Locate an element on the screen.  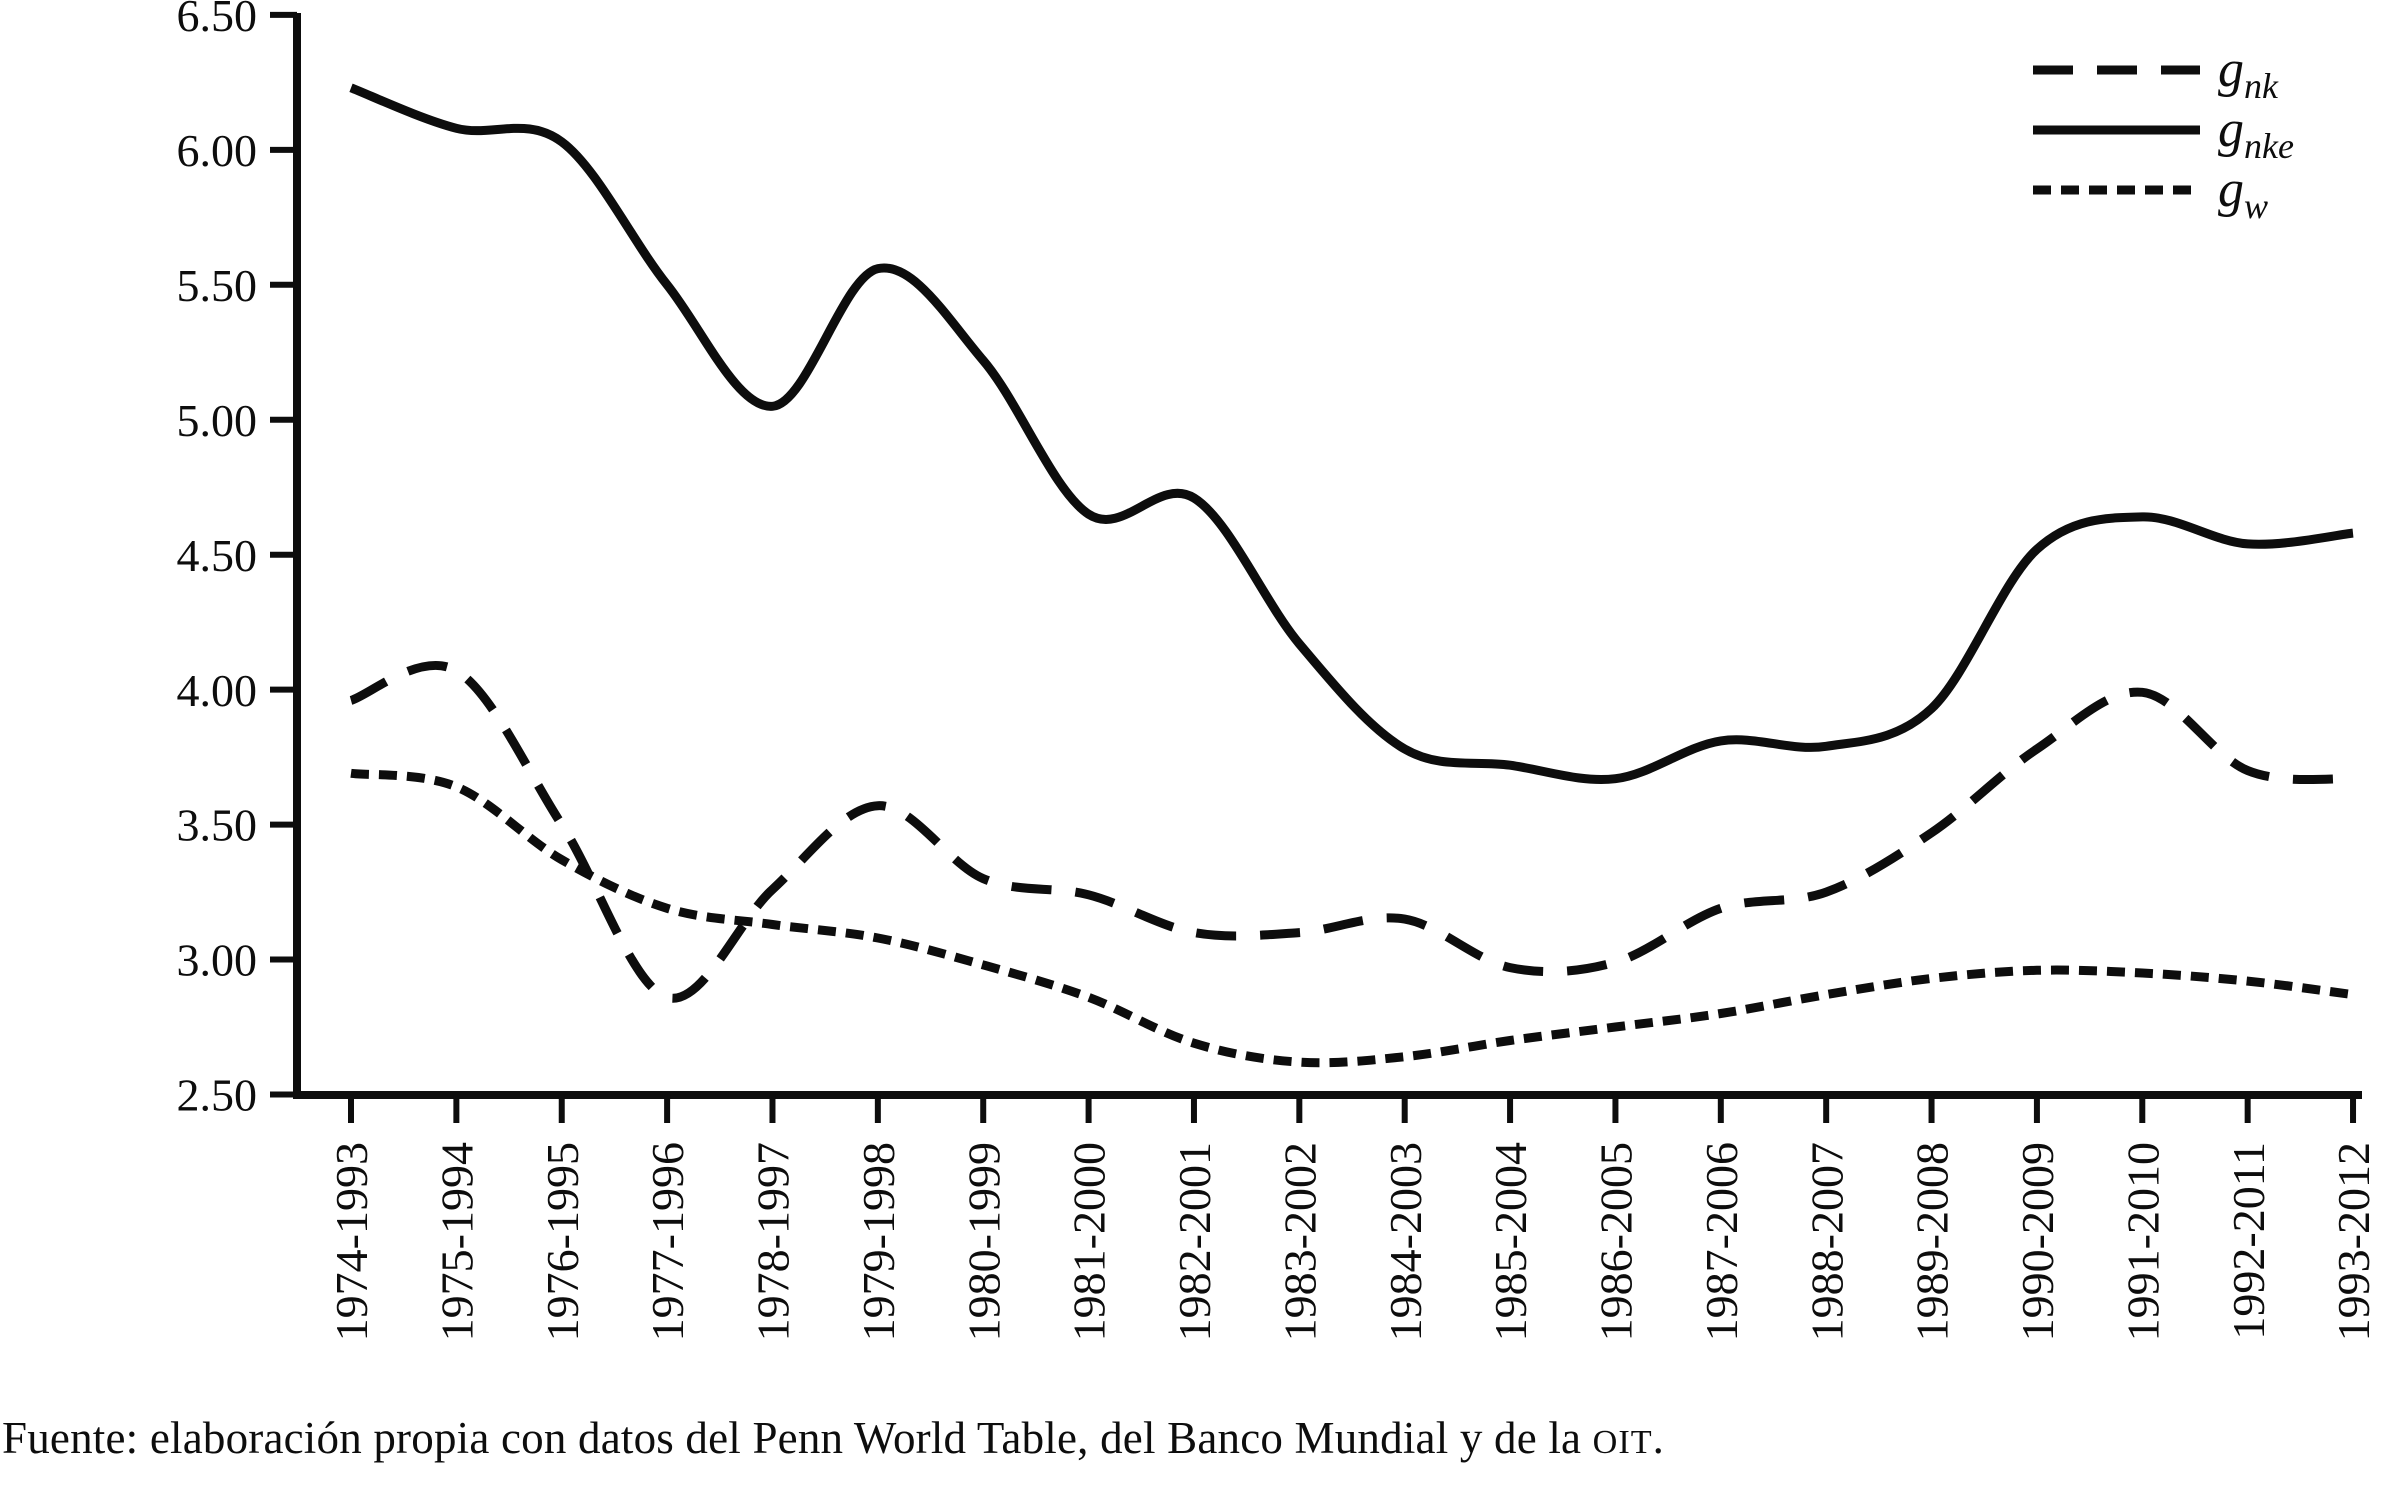
source-note-acronym: OIT is located at coordinates (1622, 1442).